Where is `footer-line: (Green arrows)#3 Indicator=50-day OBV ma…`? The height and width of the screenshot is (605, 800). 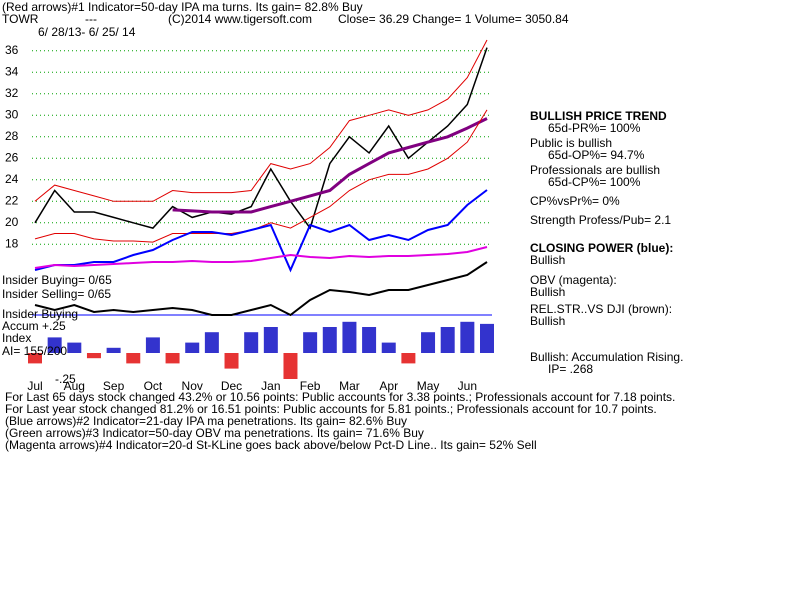
footer-line: (Green arrows)#3 Indicator=50-day OBV ma… is located at coordinates (214, 433).